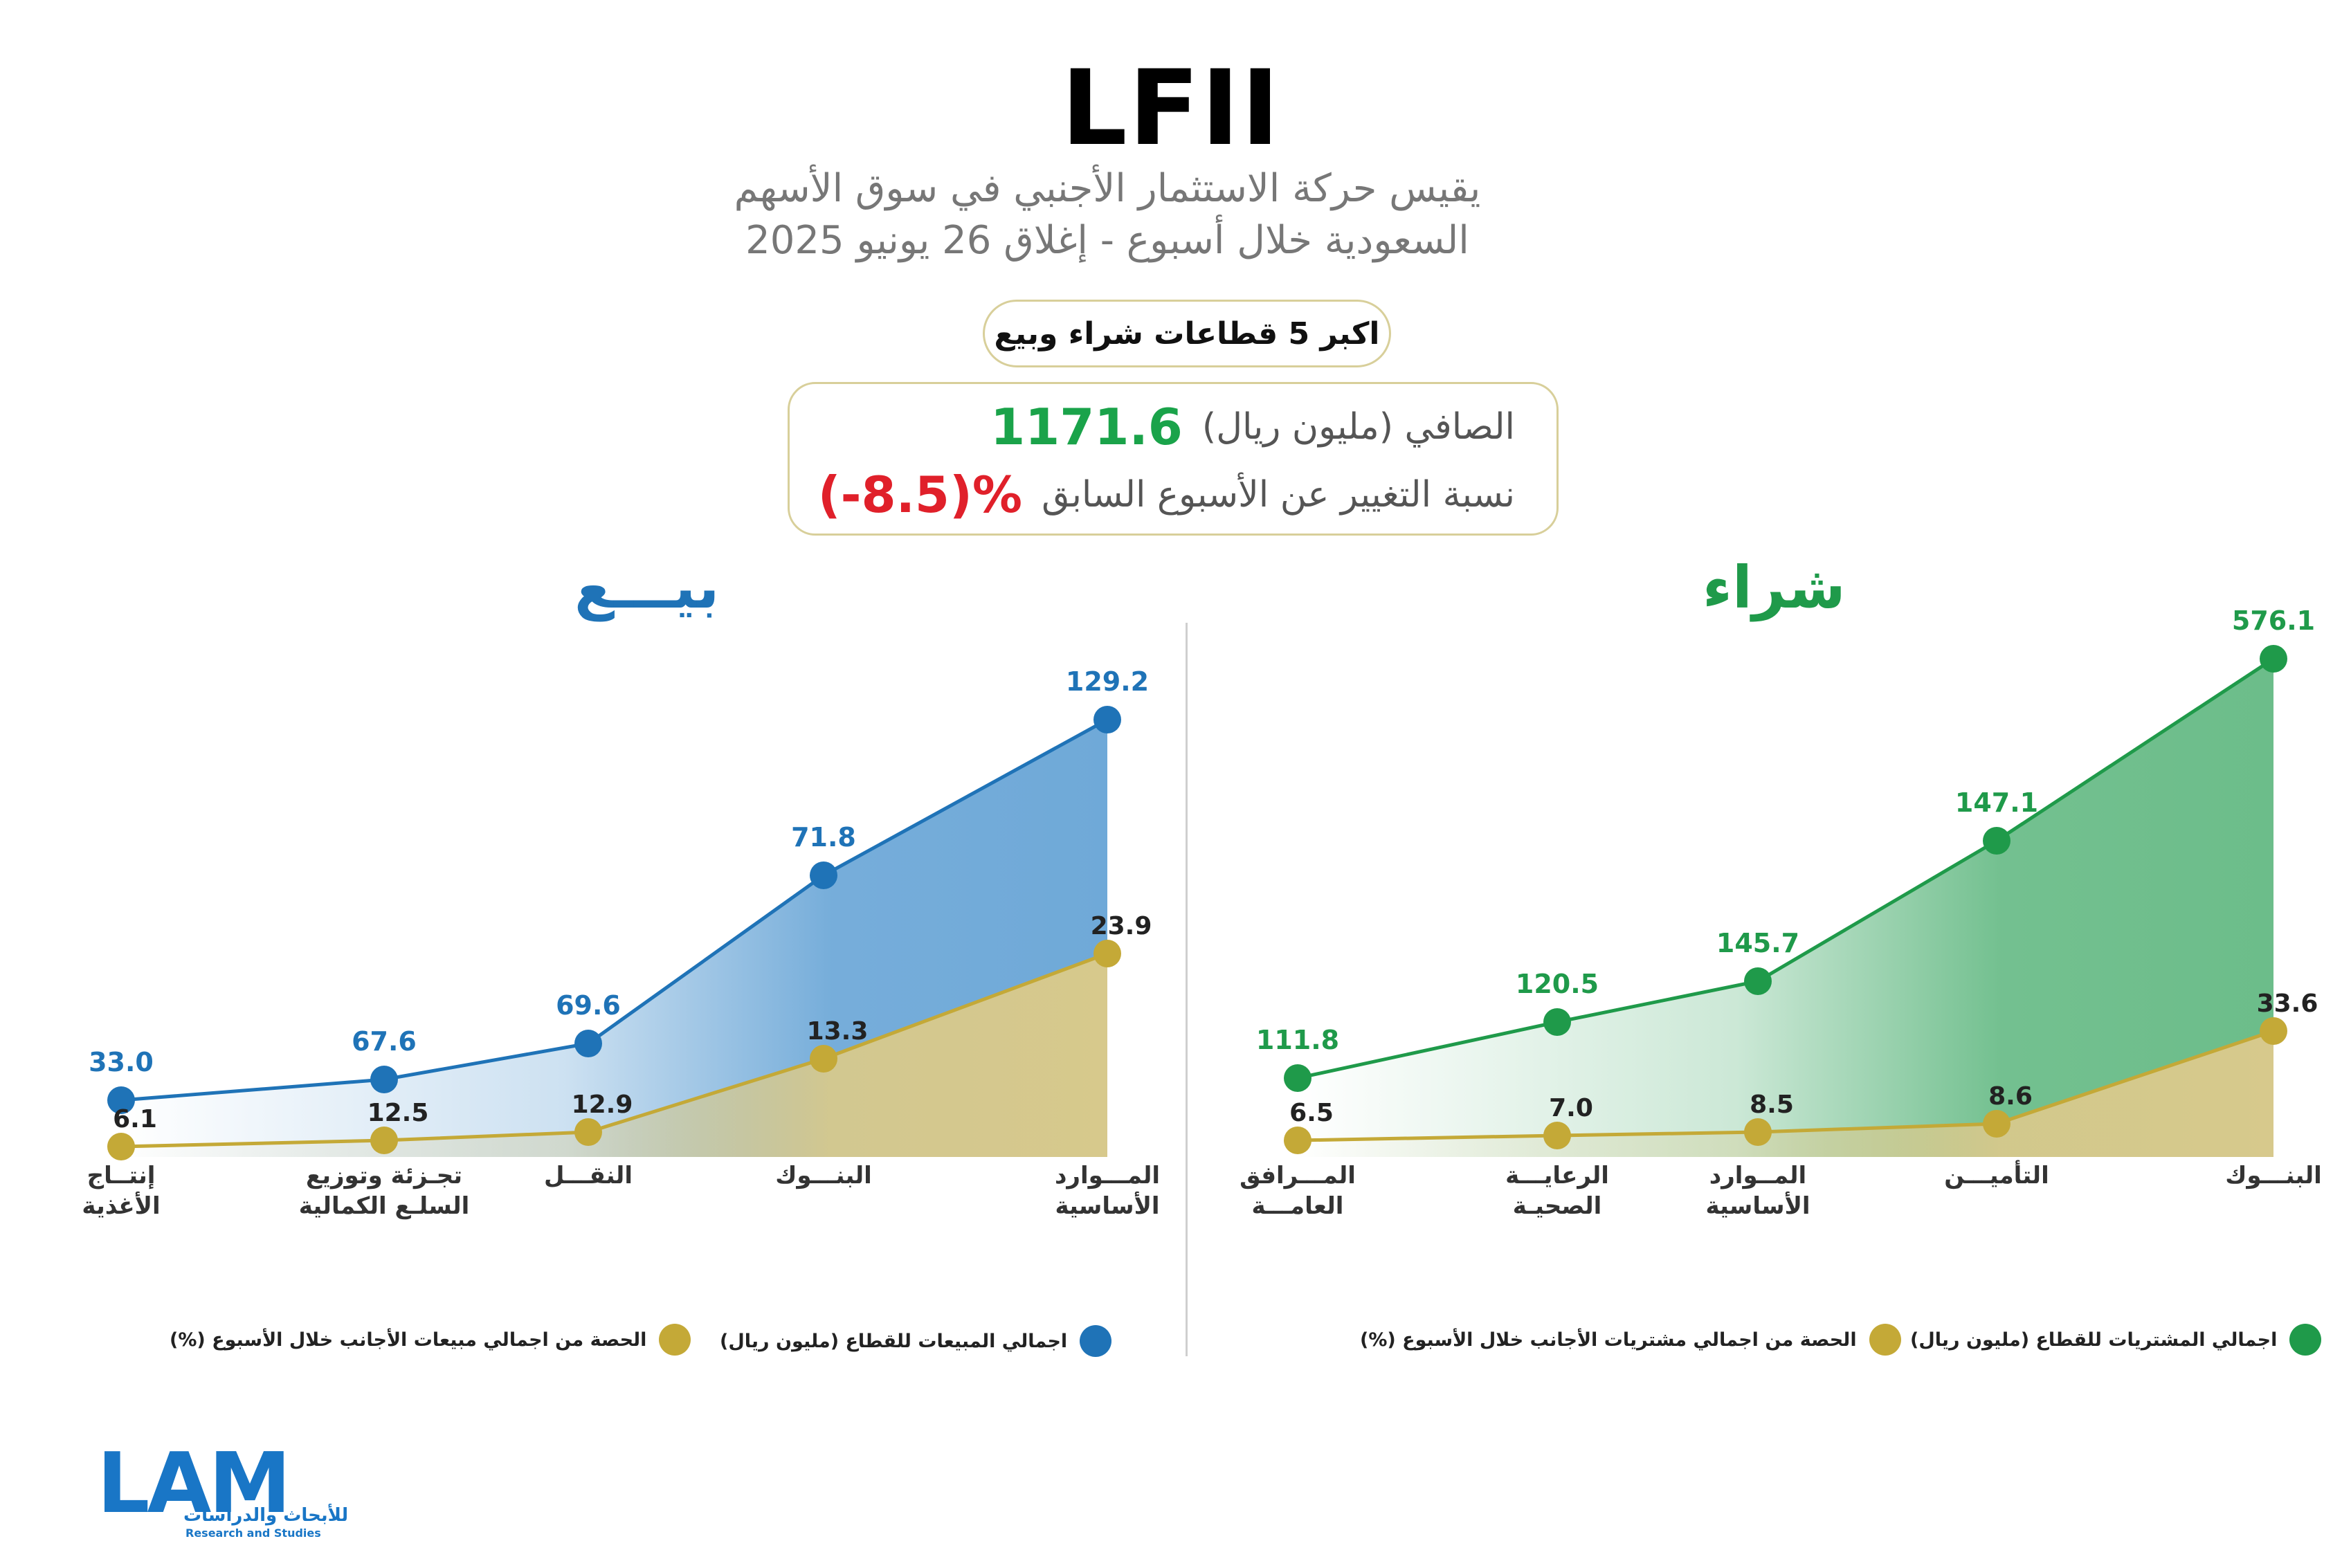 The image size is (2342, 1568). What do you see at coordinates (1298, 1206) in the screenshot?
I see `buy-category-label: العامـــة` at bounding box center [1298, 1206].